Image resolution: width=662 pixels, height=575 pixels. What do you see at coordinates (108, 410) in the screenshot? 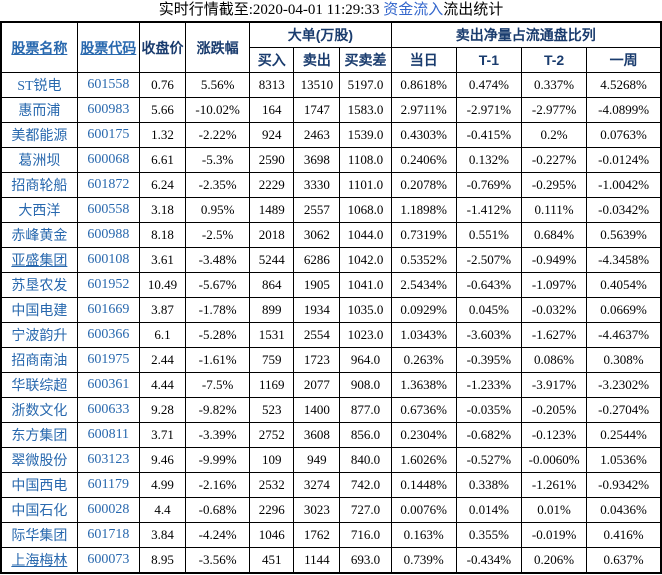
I see `stock-code-cell: 600633` at bounding box center [108, 410].